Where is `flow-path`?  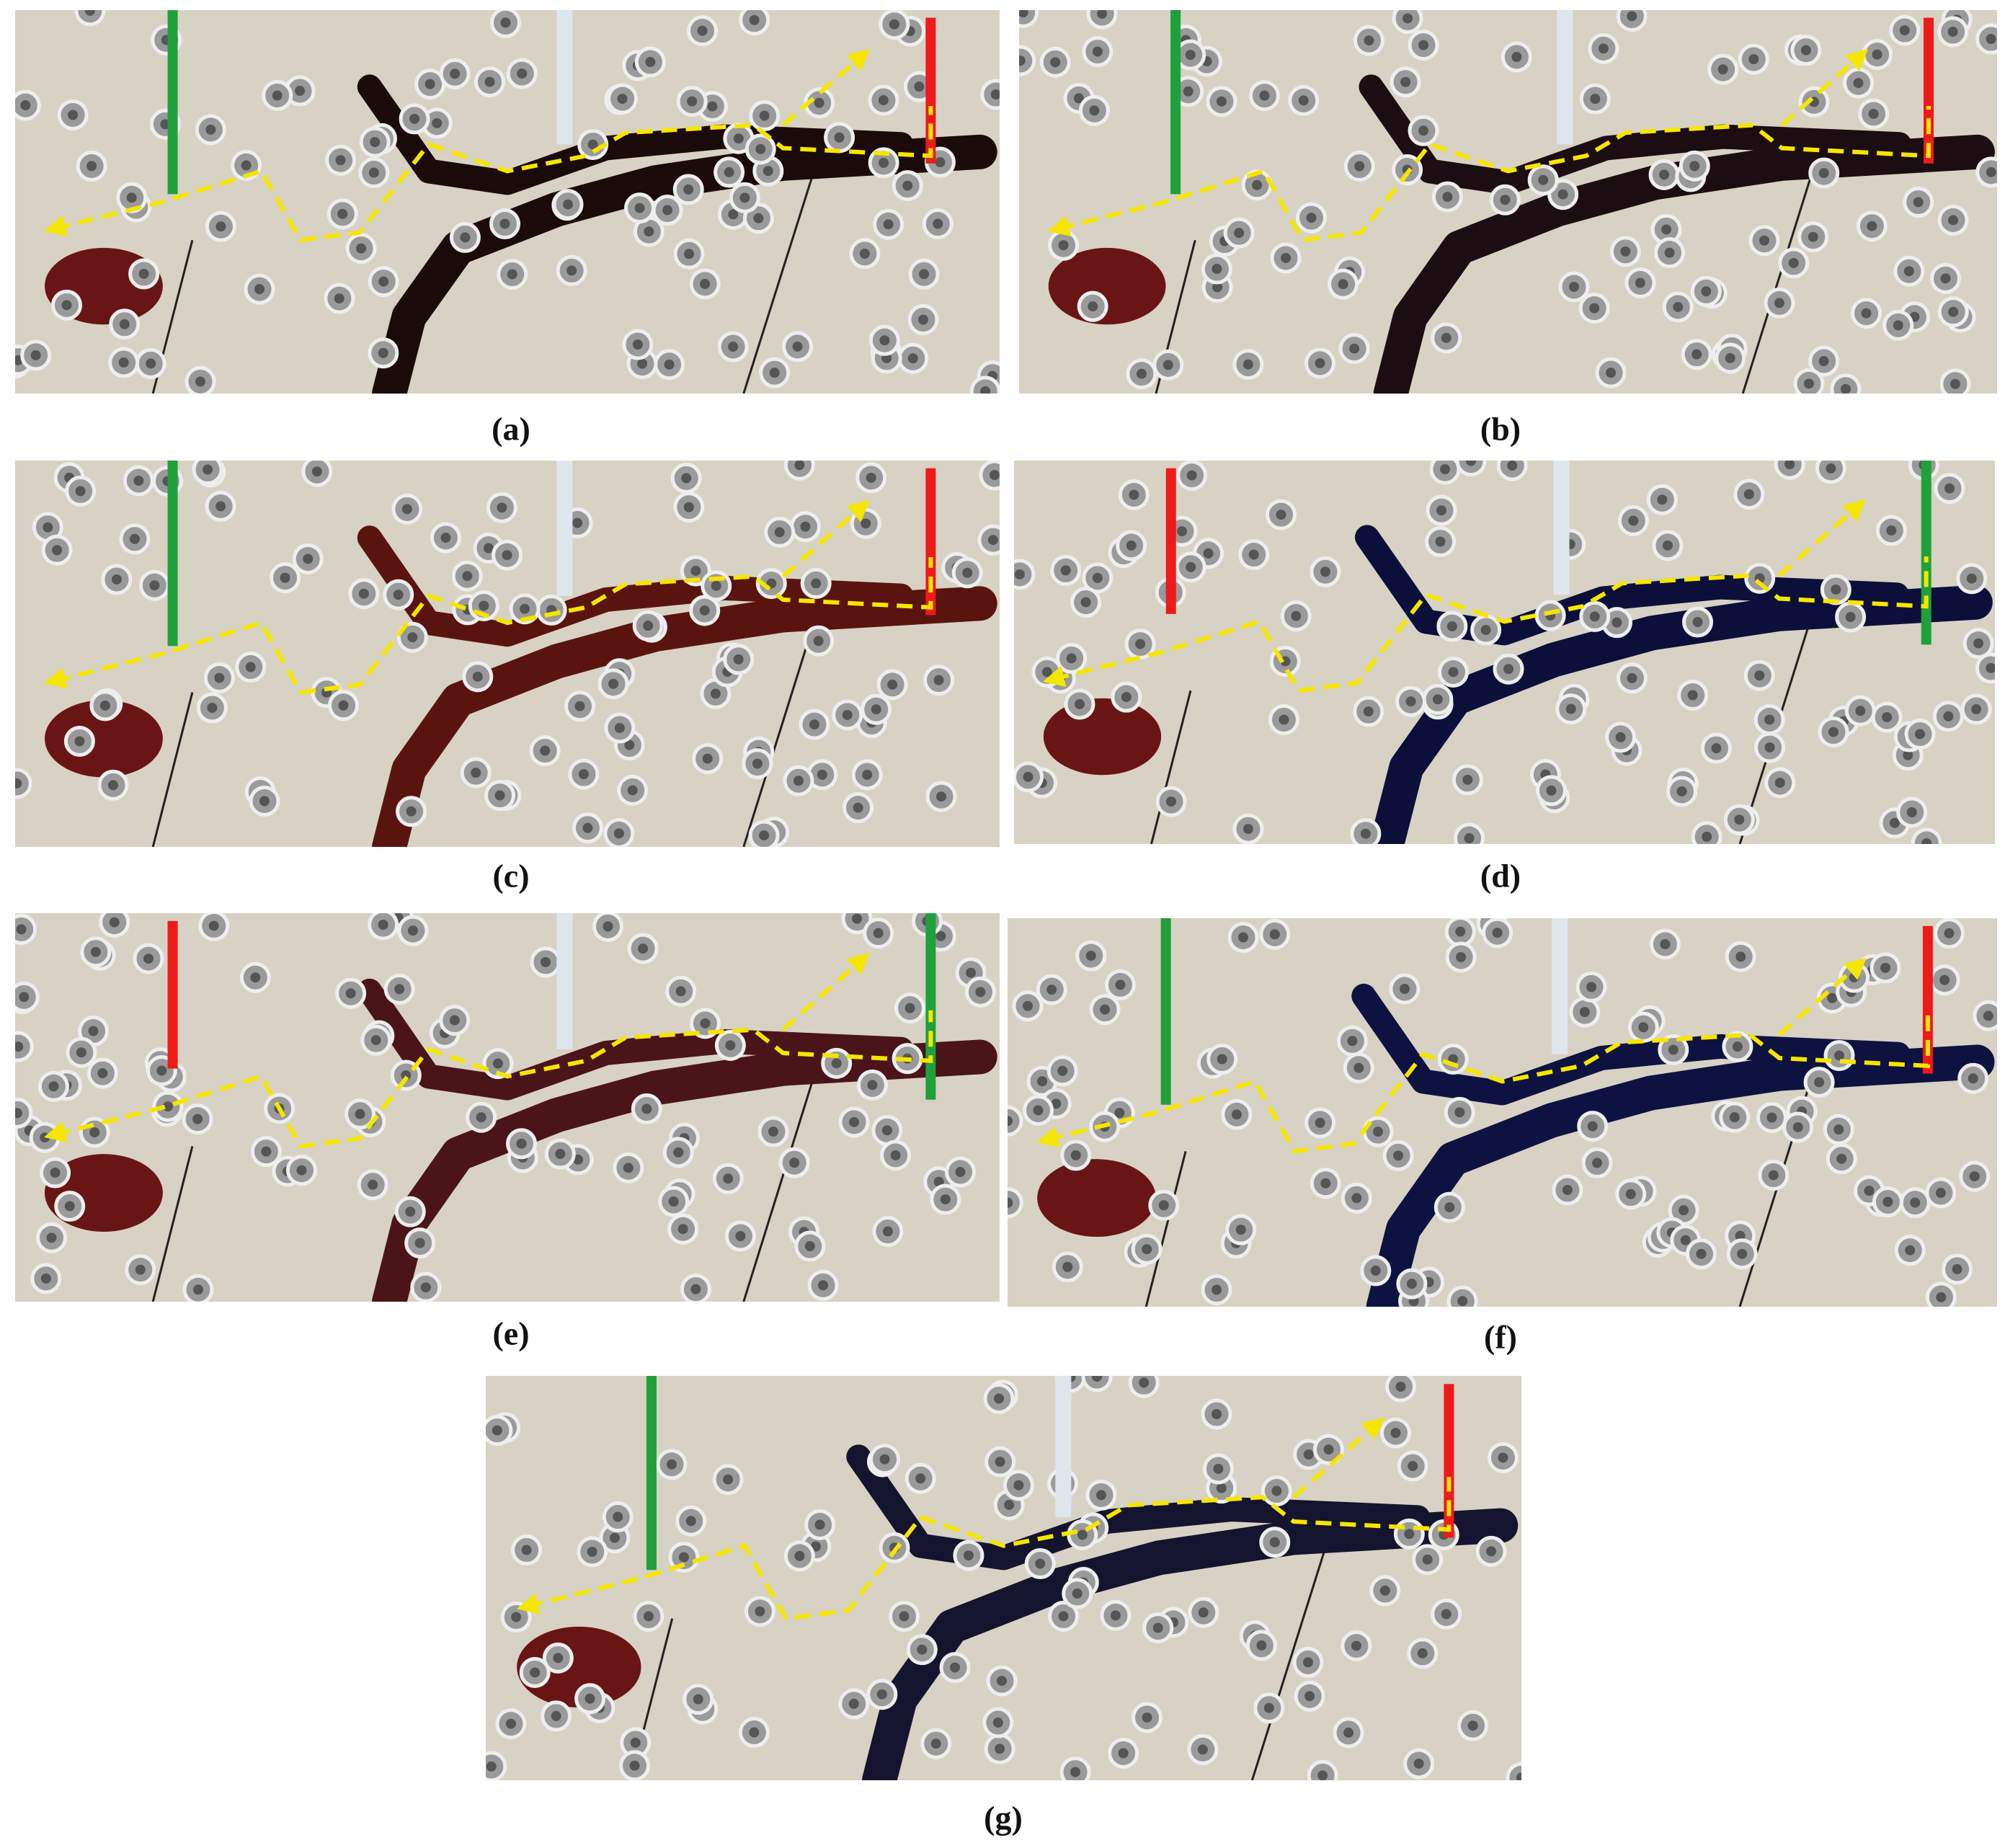
flow-path is located at coordinates (1825, 87).